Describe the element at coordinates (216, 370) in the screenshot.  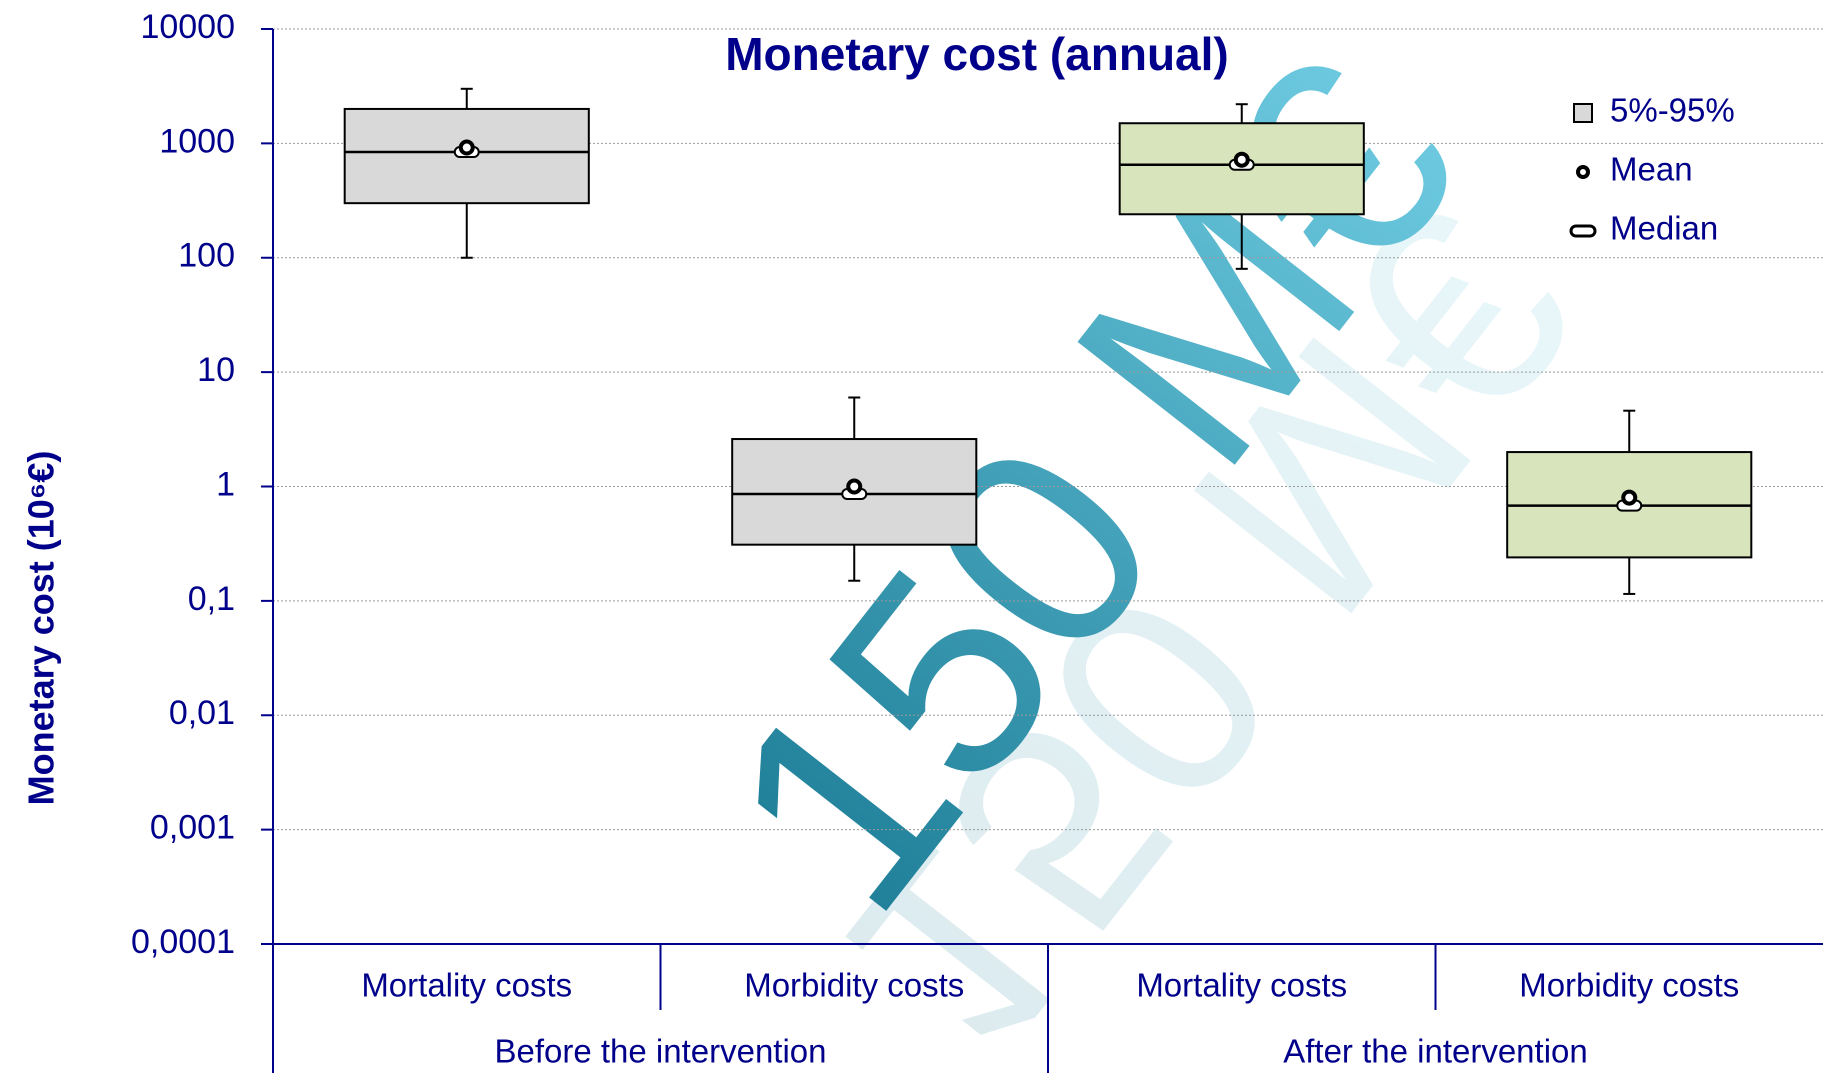
I see `y-tick-label: 10` at that location.